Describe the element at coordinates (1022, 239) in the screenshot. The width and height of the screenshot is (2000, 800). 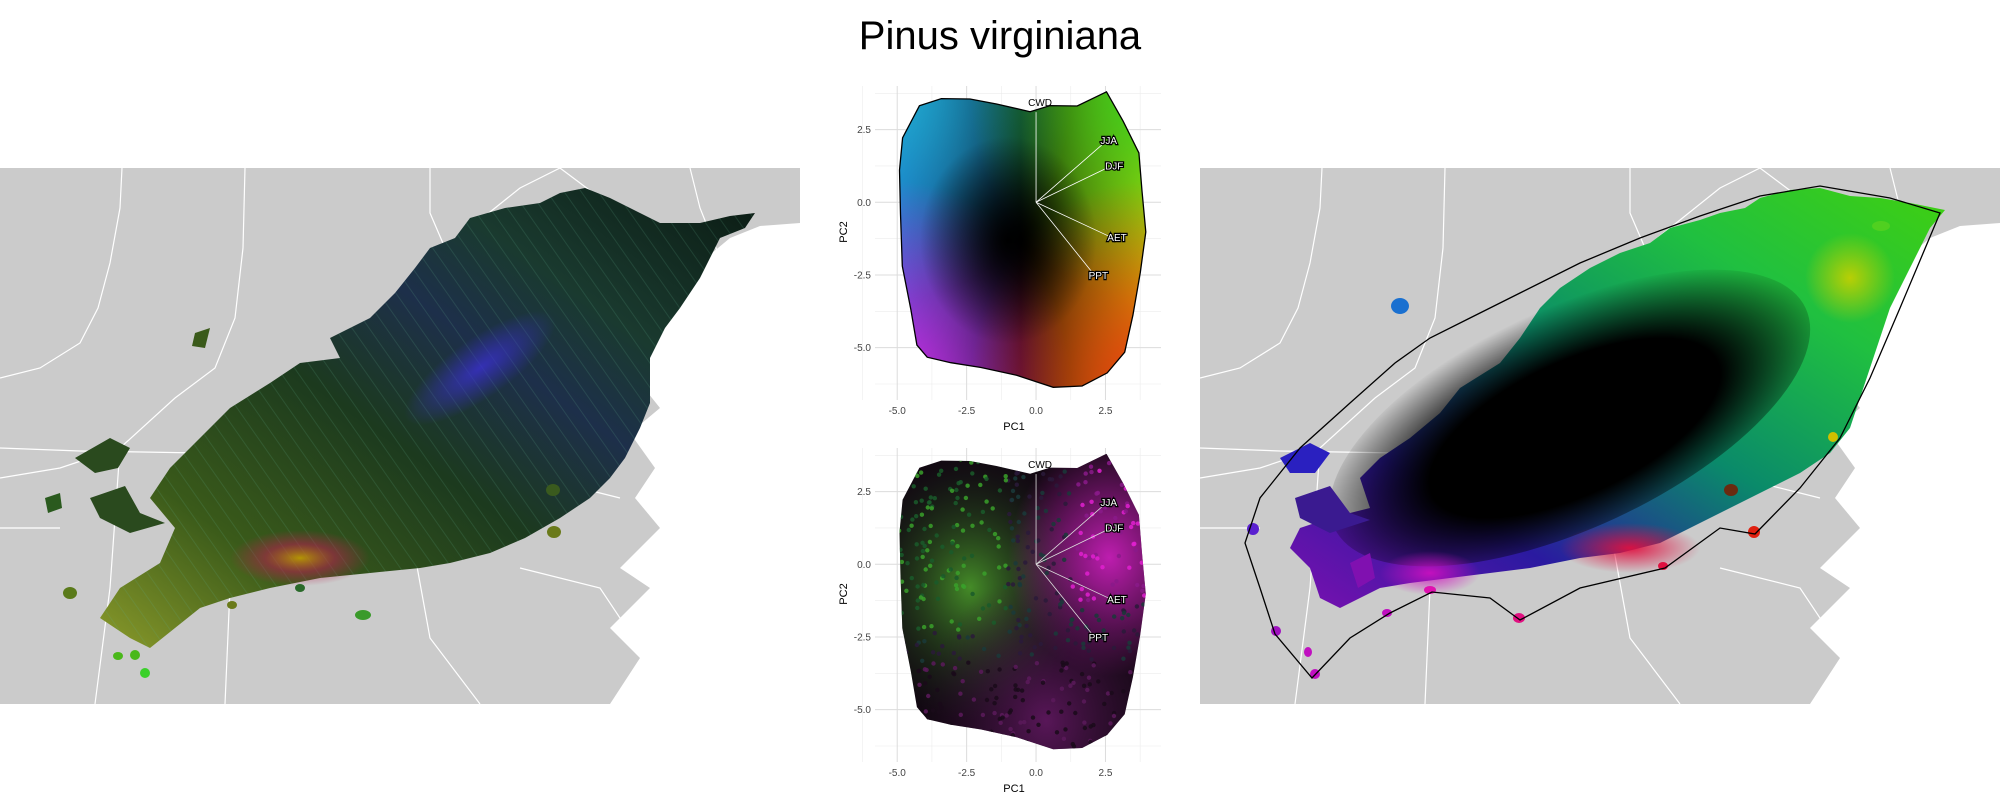
I see `pca-top-hull` at that location.